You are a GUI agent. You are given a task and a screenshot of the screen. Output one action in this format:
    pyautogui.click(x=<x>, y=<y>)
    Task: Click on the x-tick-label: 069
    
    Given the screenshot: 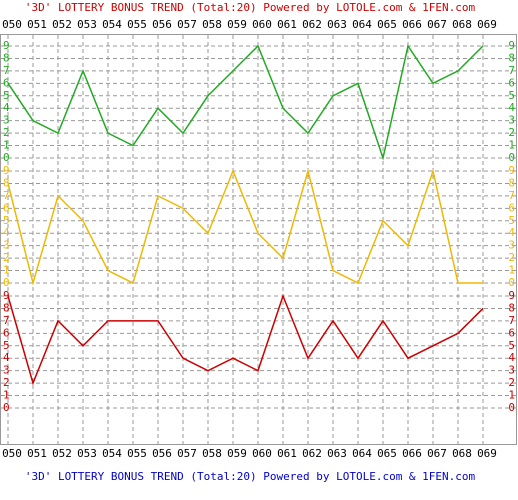 What is the action you would take?
    pyautogui.click(x=487, y=24)
    